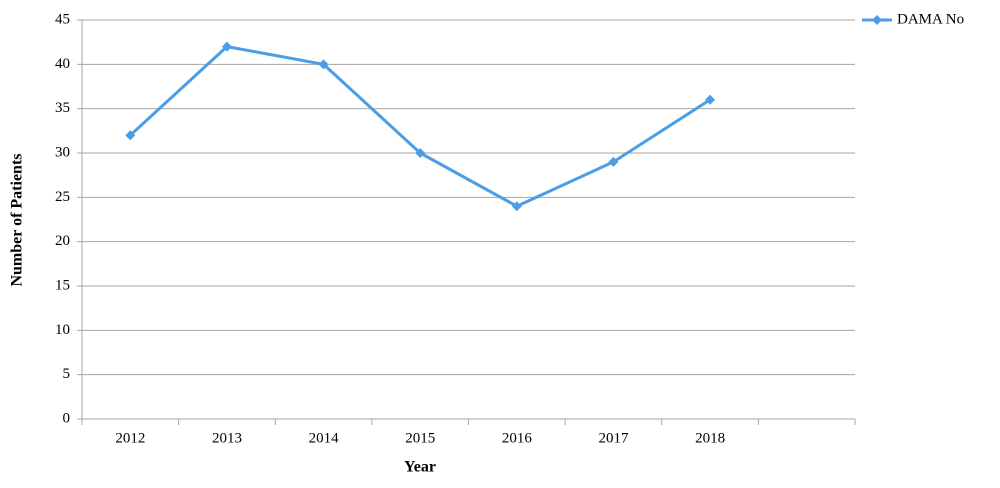  Describe the element at coordinates (62, 241) in the screenshot. I see `y-tick-label: 20` at that location.